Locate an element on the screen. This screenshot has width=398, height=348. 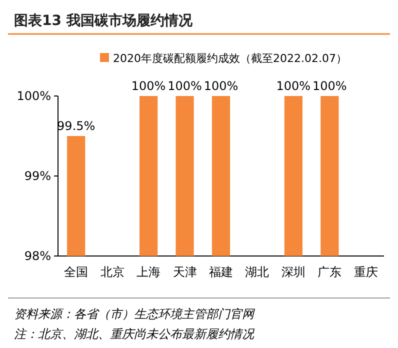
chart-title: 图表13 我国碳市场履约情况 is located at coordinates (104, 20).